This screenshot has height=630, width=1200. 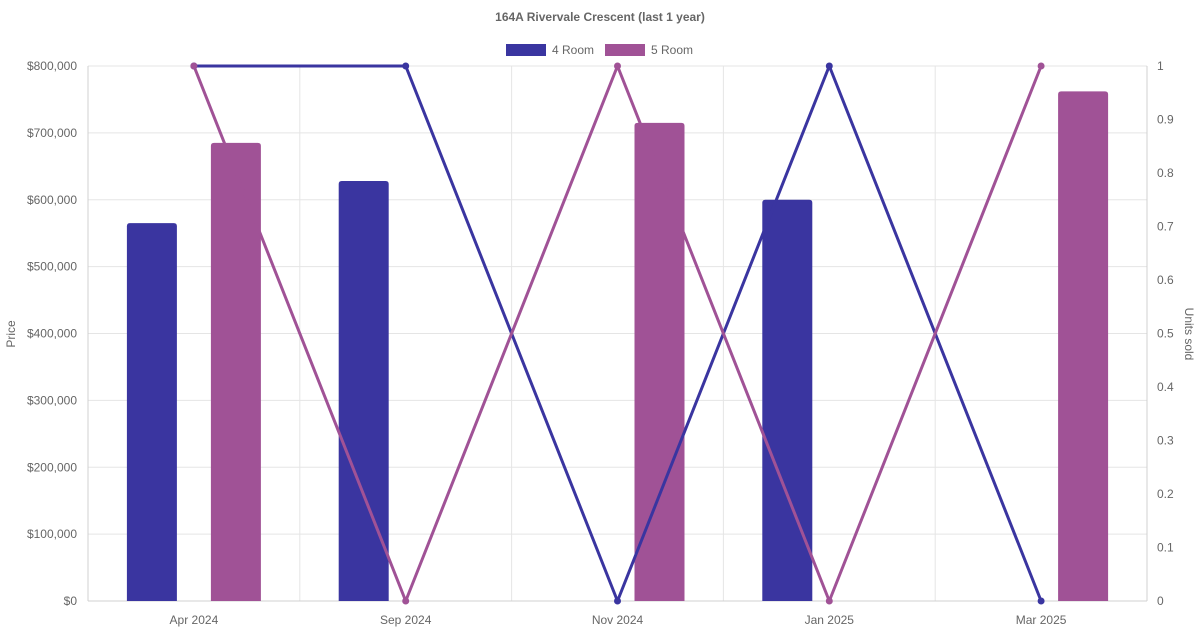 What do you see at coordinates (573, 50) in the screenshot?
I see `legend-label-4-room: 4 Room` at bounding box center [573, 50].